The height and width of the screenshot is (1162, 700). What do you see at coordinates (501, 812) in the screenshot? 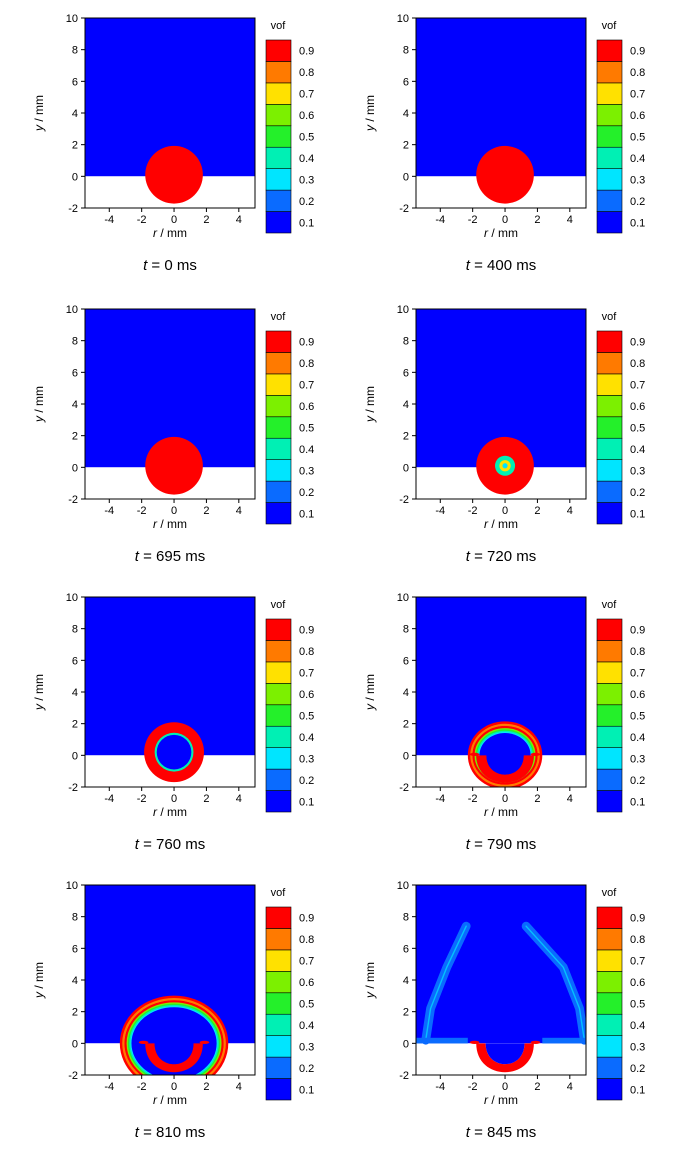
I see `x-axis-label: r / mm` at bounding box center [501, 812].